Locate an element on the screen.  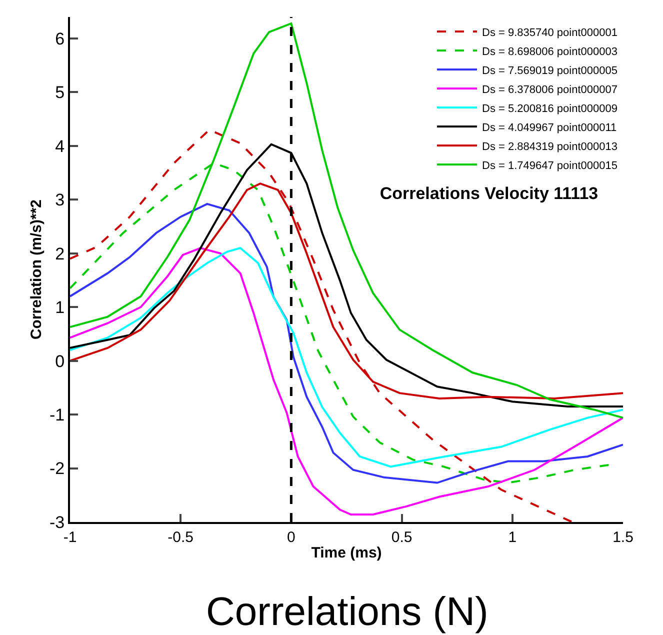
legend-label: Ds = 8.698006 point000003 is located at coordinates (550, 52).